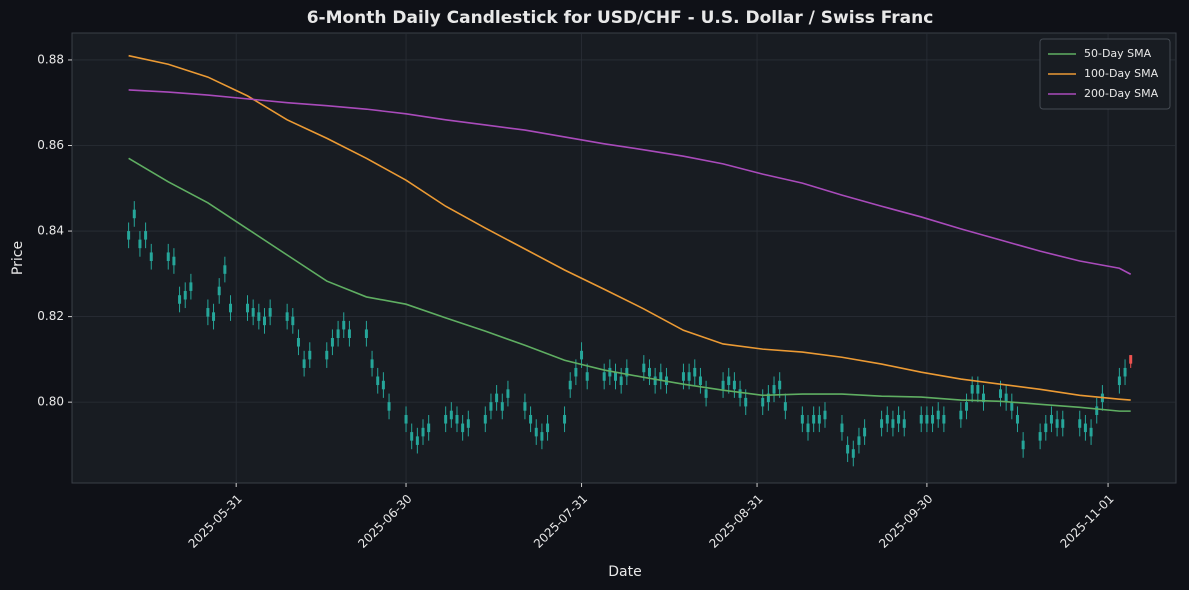 The width and height of the screenshot is (1189, 590). I want to click on x-axis-label: Date, so click(624, 572).